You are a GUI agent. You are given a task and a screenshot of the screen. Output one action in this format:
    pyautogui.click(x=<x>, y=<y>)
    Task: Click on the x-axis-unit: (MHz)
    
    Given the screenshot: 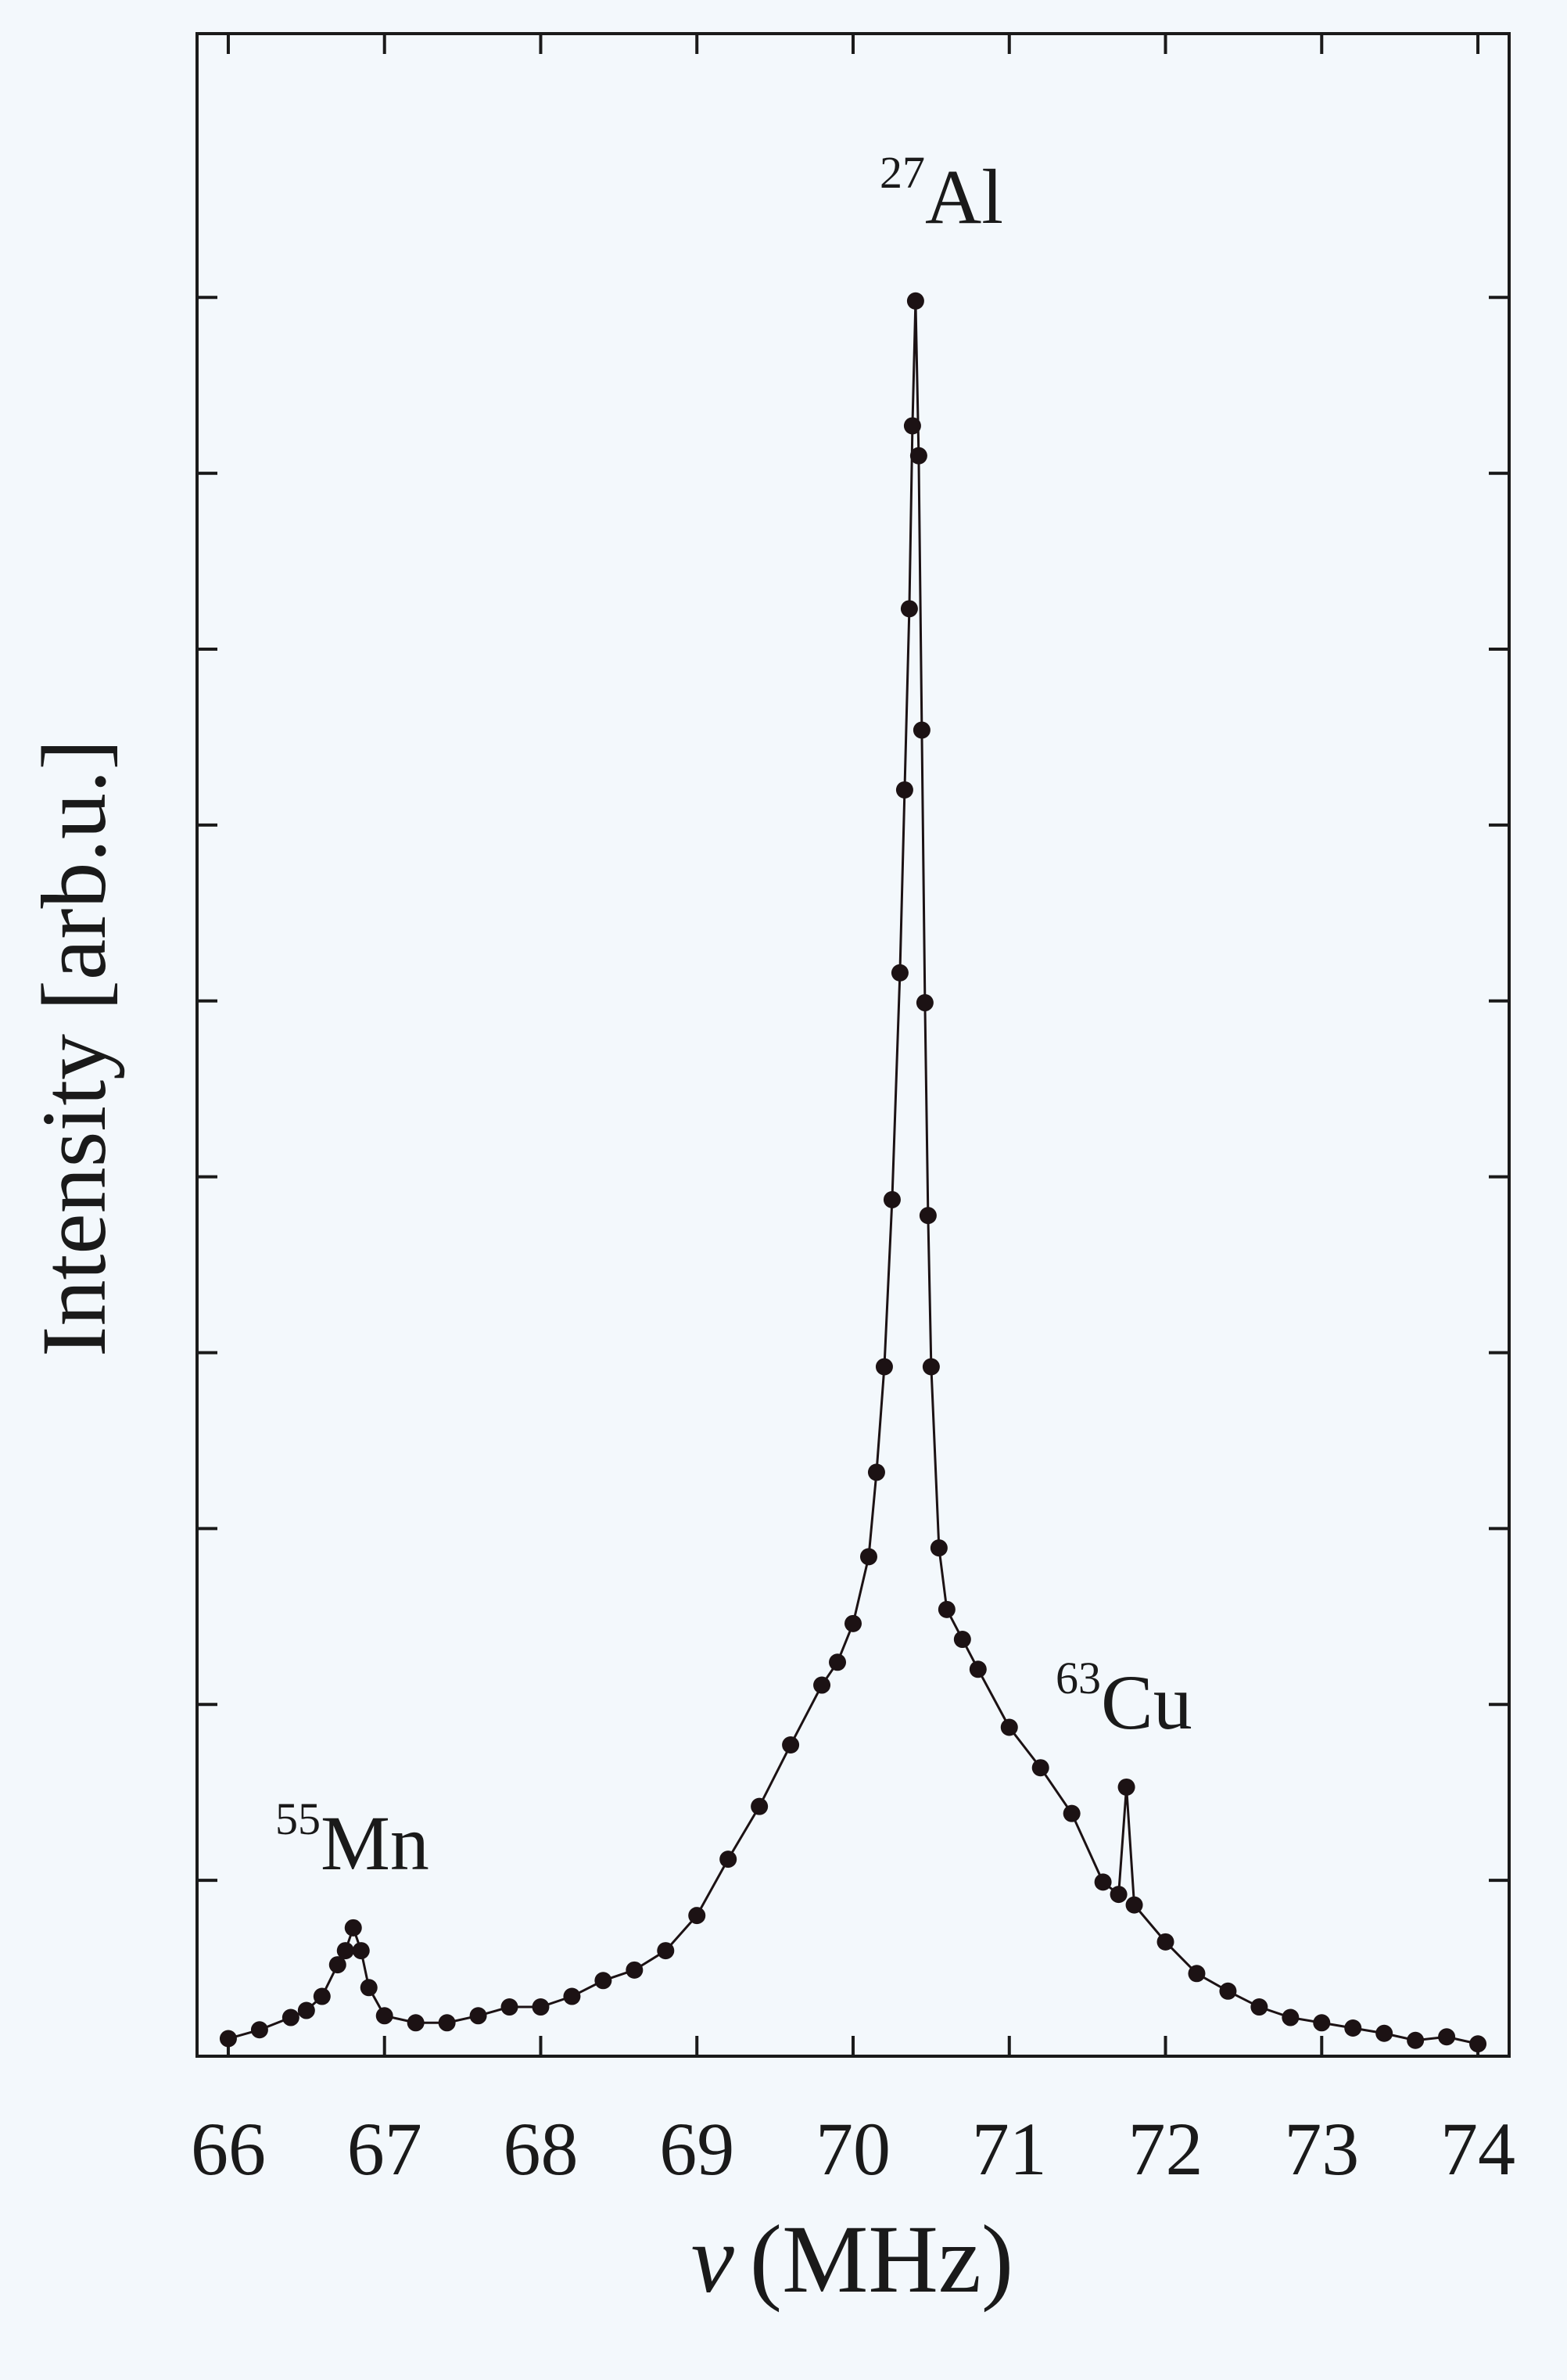 What is the action you would take?
    pyautogui.click(x=881, y=2259)
    